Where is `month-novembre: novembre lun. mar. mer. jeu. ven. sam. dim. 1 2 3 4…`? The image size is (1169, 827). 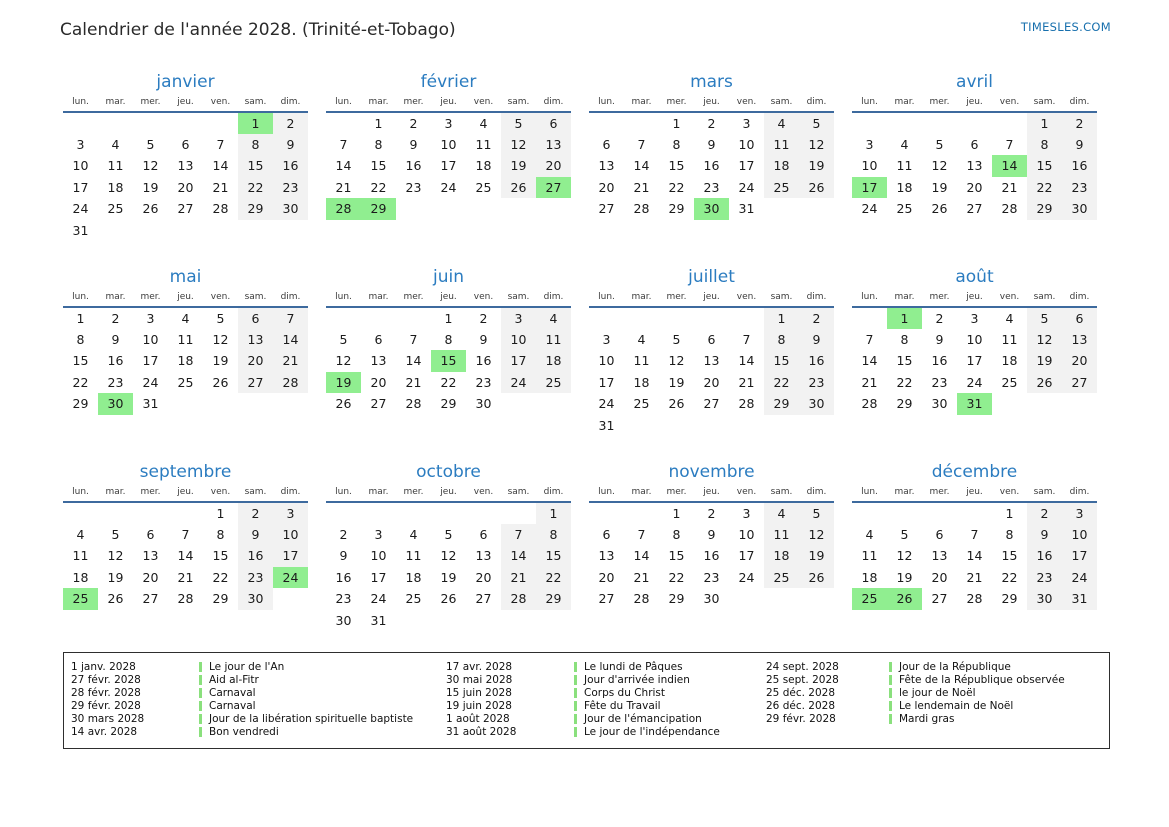
month-novembre: novembre lun. mar. mer. jeu. ven. sam. dim. 1 2 3 4… is located at coordinates (711, 550).